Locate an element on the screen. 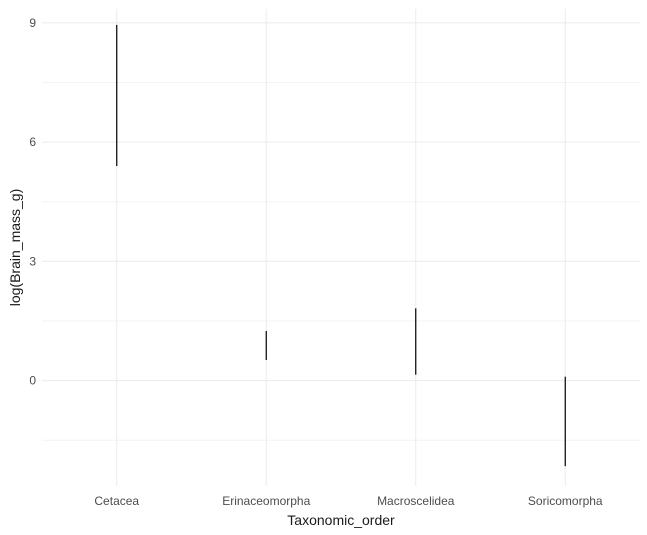  x-tick-label: Cetacea is located at coordinates (116, 501).